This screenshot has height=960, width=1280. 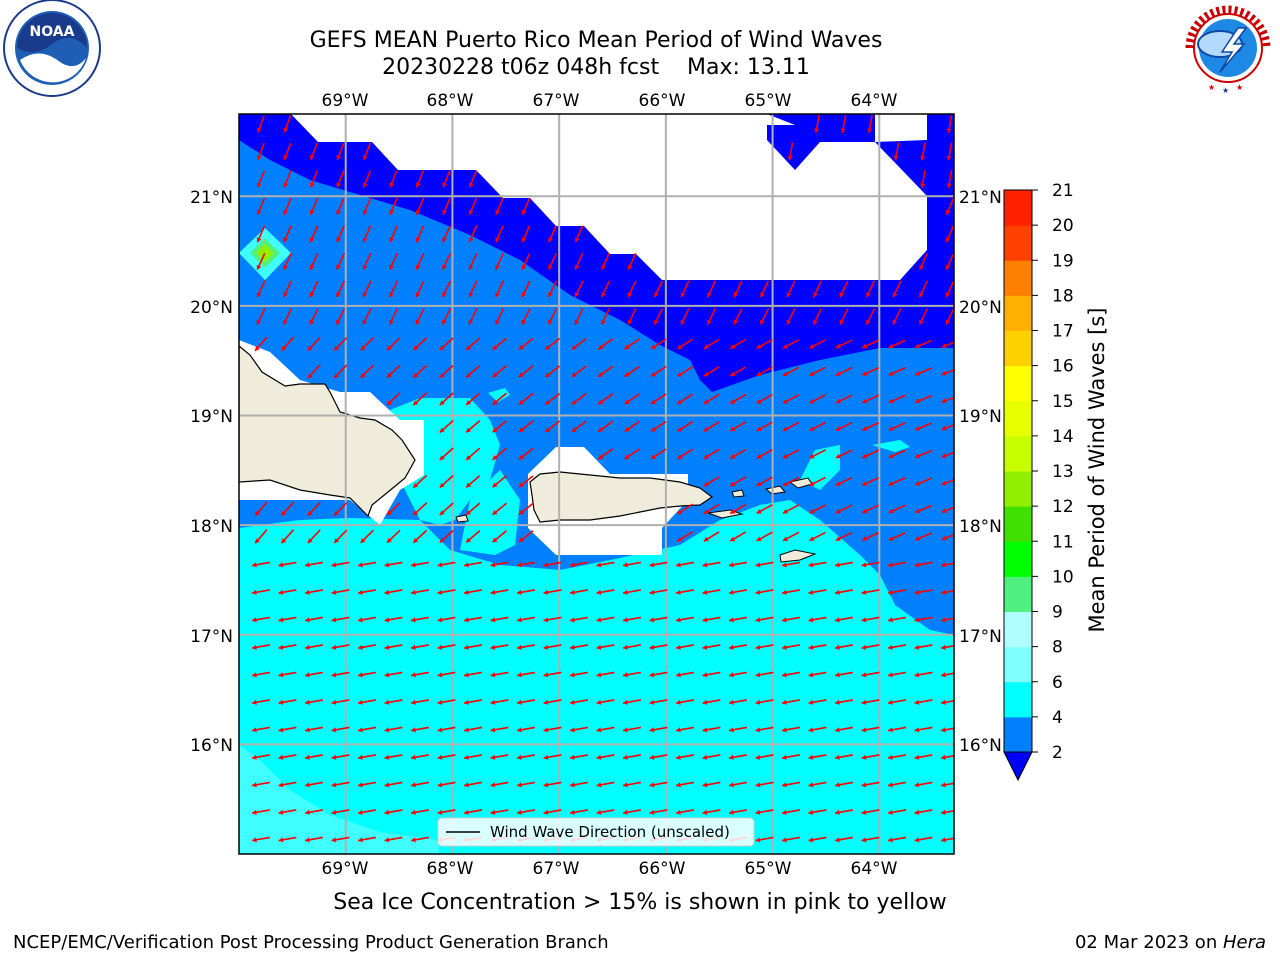 What do you see at coordinates (980, 472) in the screenshot?
I see `lat-labels-right: 21°N 20°N 19°N 18°N 17°N 16°N` at bounding box center [980, 472].